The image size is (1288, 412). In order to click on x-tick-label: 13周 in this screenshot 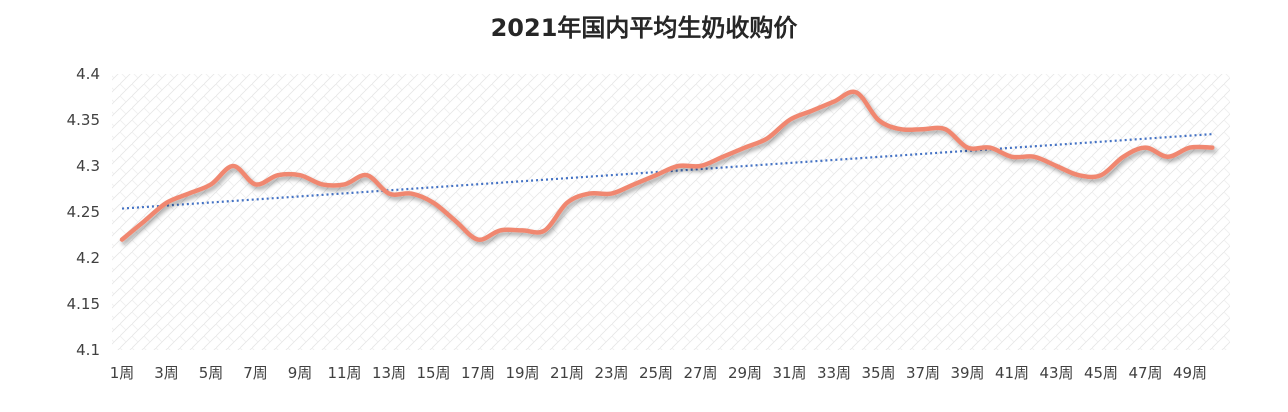, I will do `click(389, 373)`.